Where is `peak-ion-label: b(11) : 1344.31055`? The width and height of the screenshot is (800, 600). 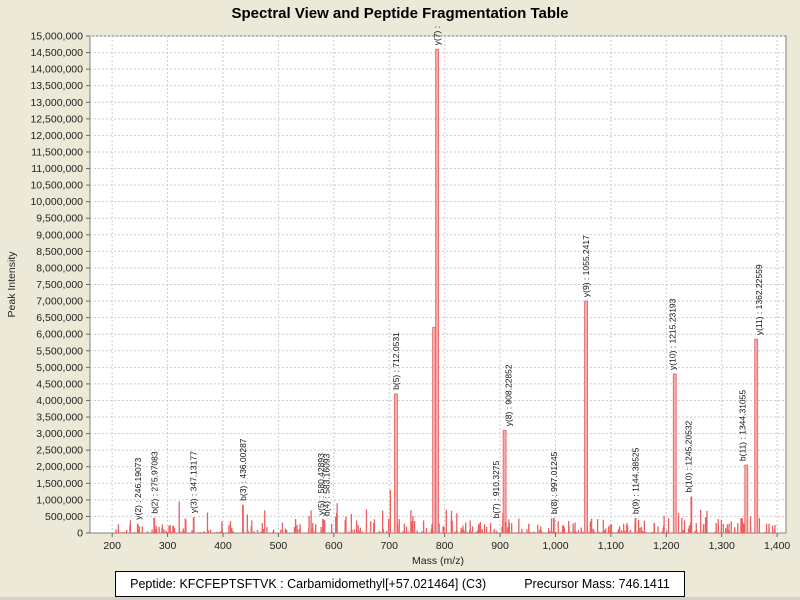
peak-ion-label: b(11) : 1344.31055 is located at coordinates (742, 425).